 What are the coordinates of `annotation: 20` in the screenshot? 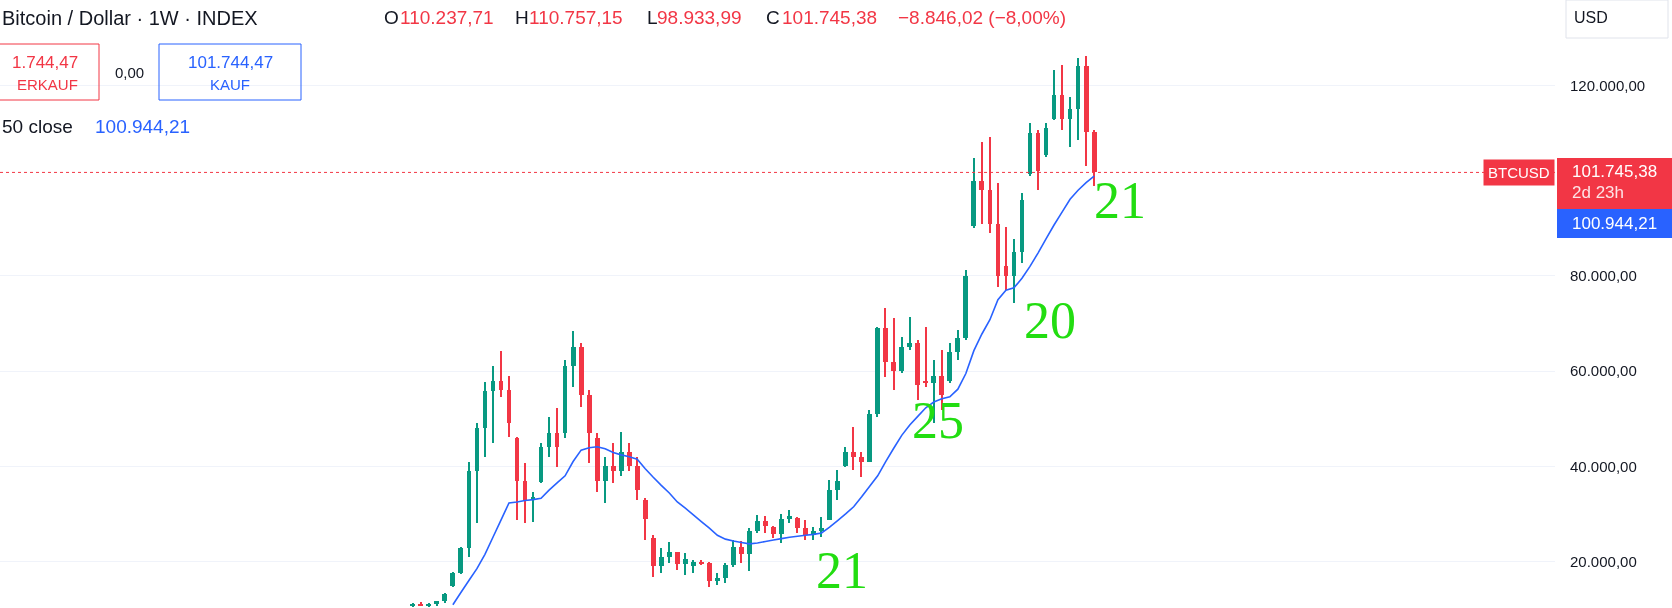 It's located at (1050, 320).